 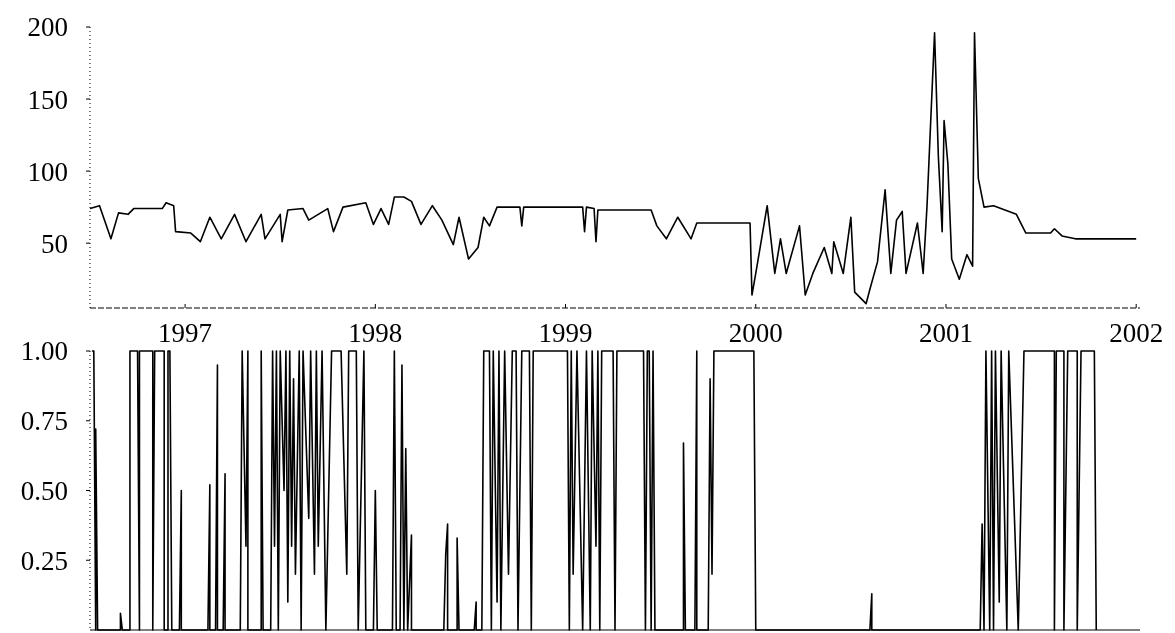 I want to click on x-tick-label: 1998, so click(x=375, y=333).